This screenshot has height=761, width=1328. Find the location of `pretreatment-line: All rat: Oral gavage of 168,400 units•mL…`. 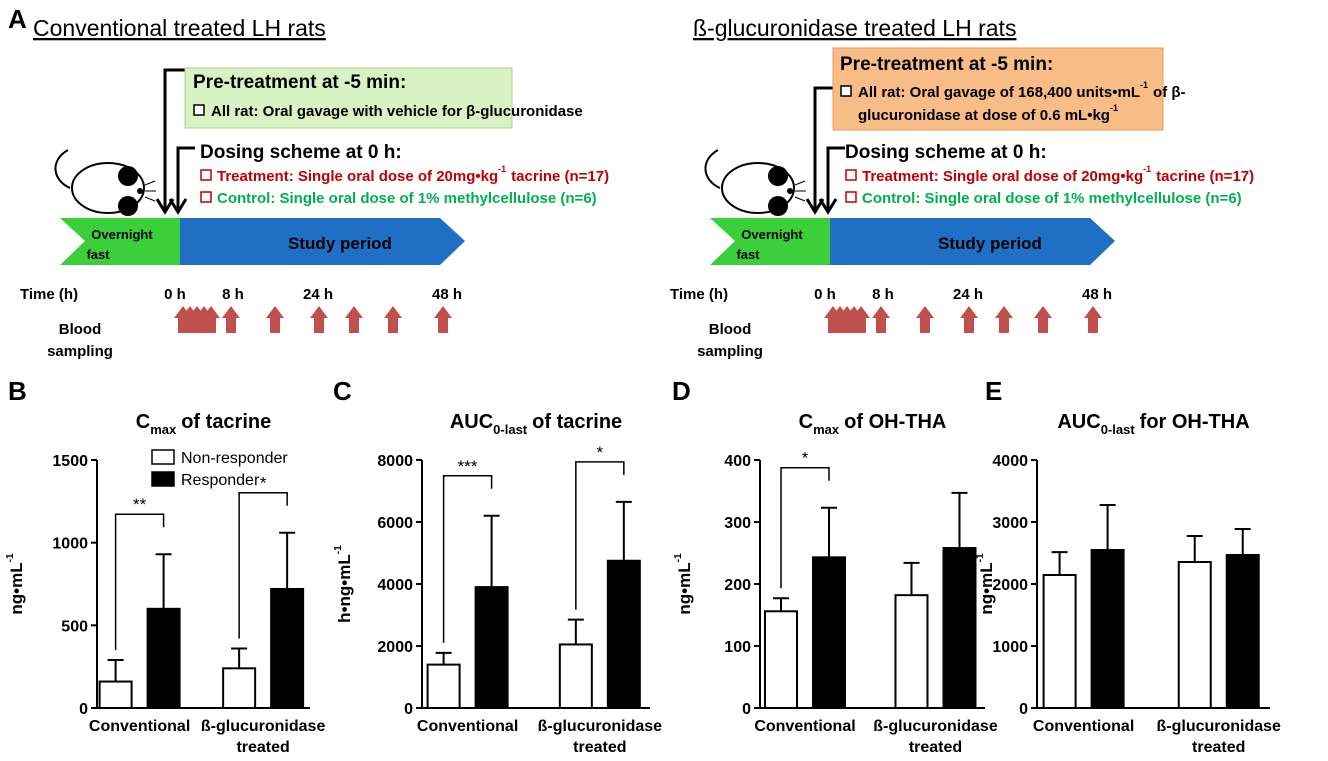

pretreatment-line: All rat: Oral gavage of 168,400 units•mL… is located at coordinates (1022, 90).